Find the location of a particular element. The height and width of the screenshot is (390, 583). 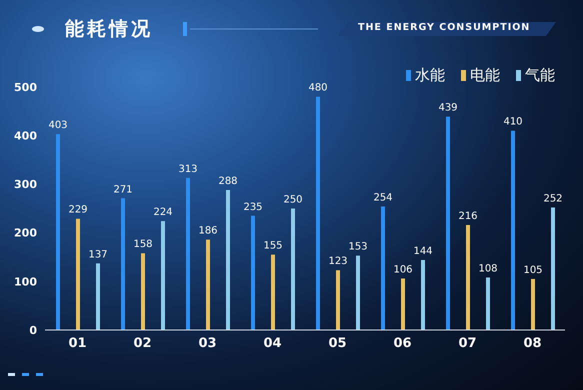

data-label: 439 is located at coordinates (448, 108).